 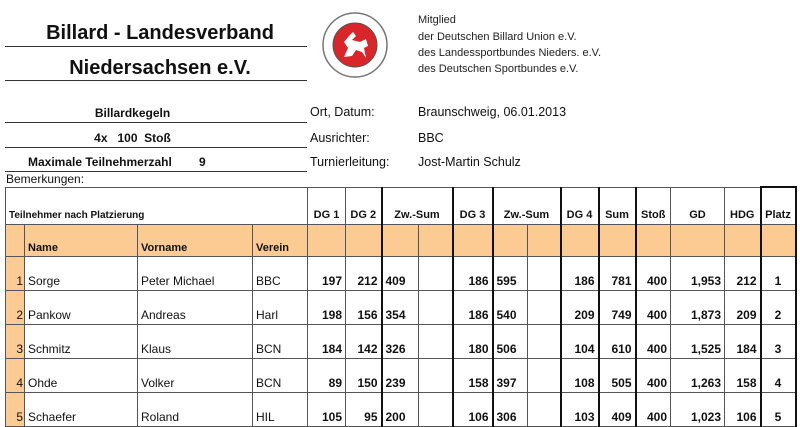 What do you see at coordinates (401, 240) in the screenshot?
I see `table-subheader-row: Name Vorname Verein` at bounding box center [401, 240].